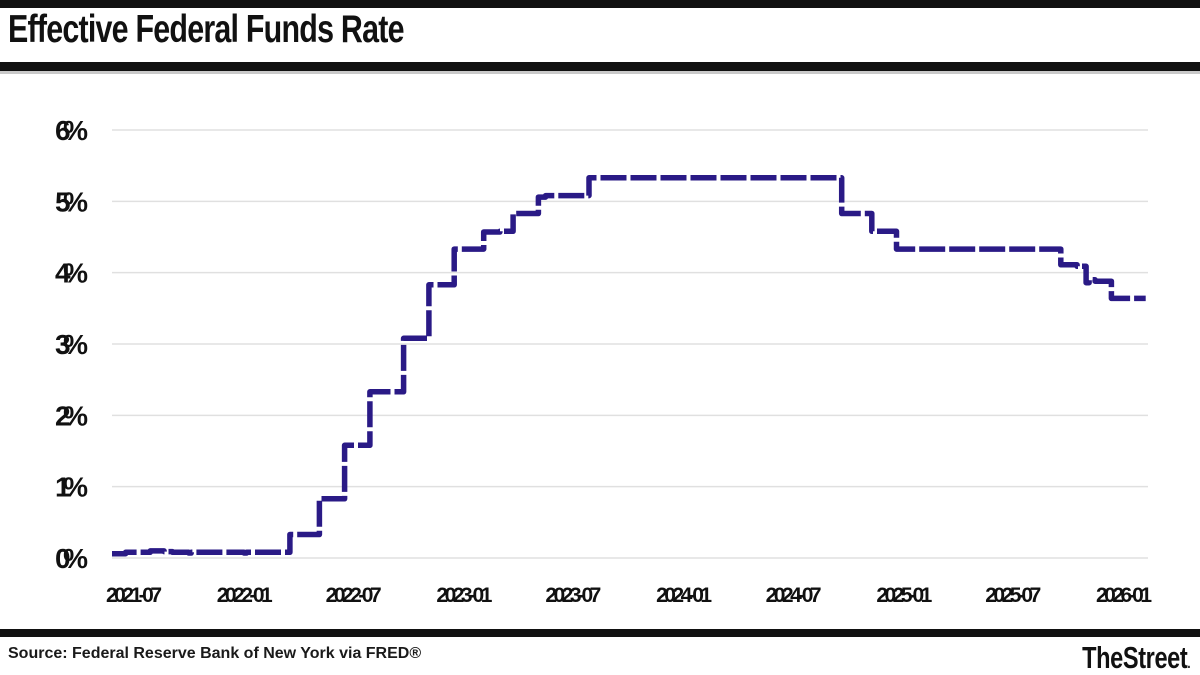  I want to click on y-axis-label-2%: 2%, so click(71, 415).